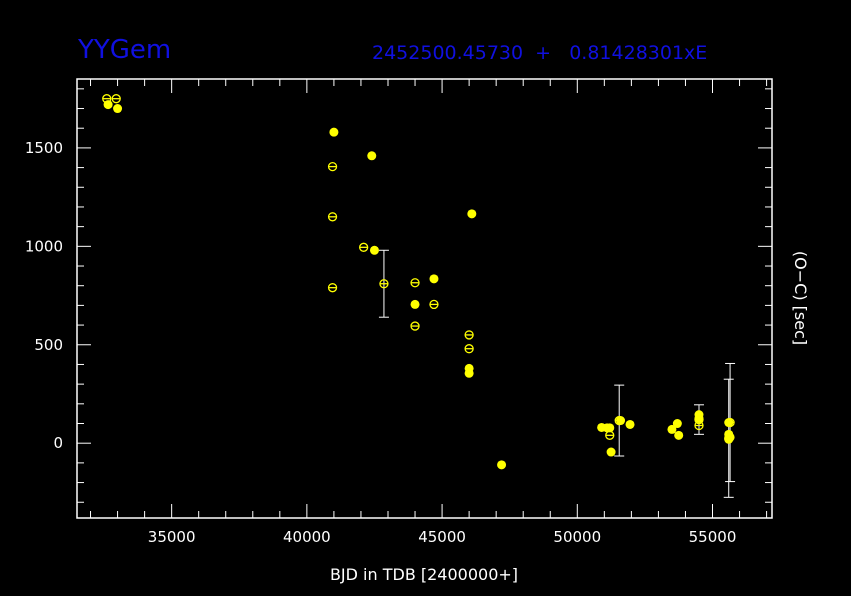 The image size is (851, 596). I want to click on x-axis-label: BJD in TDB [2400000+], so click(424, 574).